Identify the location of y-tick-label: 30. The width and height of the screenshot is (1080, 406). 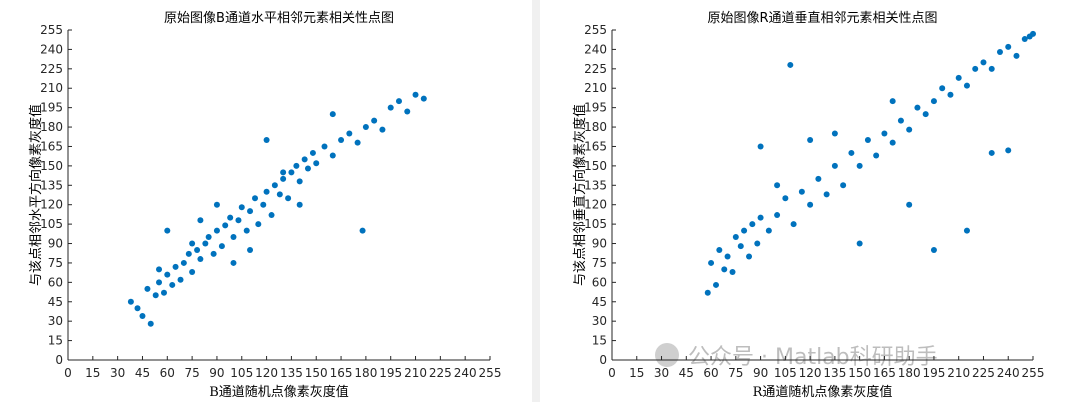
(599, 321).